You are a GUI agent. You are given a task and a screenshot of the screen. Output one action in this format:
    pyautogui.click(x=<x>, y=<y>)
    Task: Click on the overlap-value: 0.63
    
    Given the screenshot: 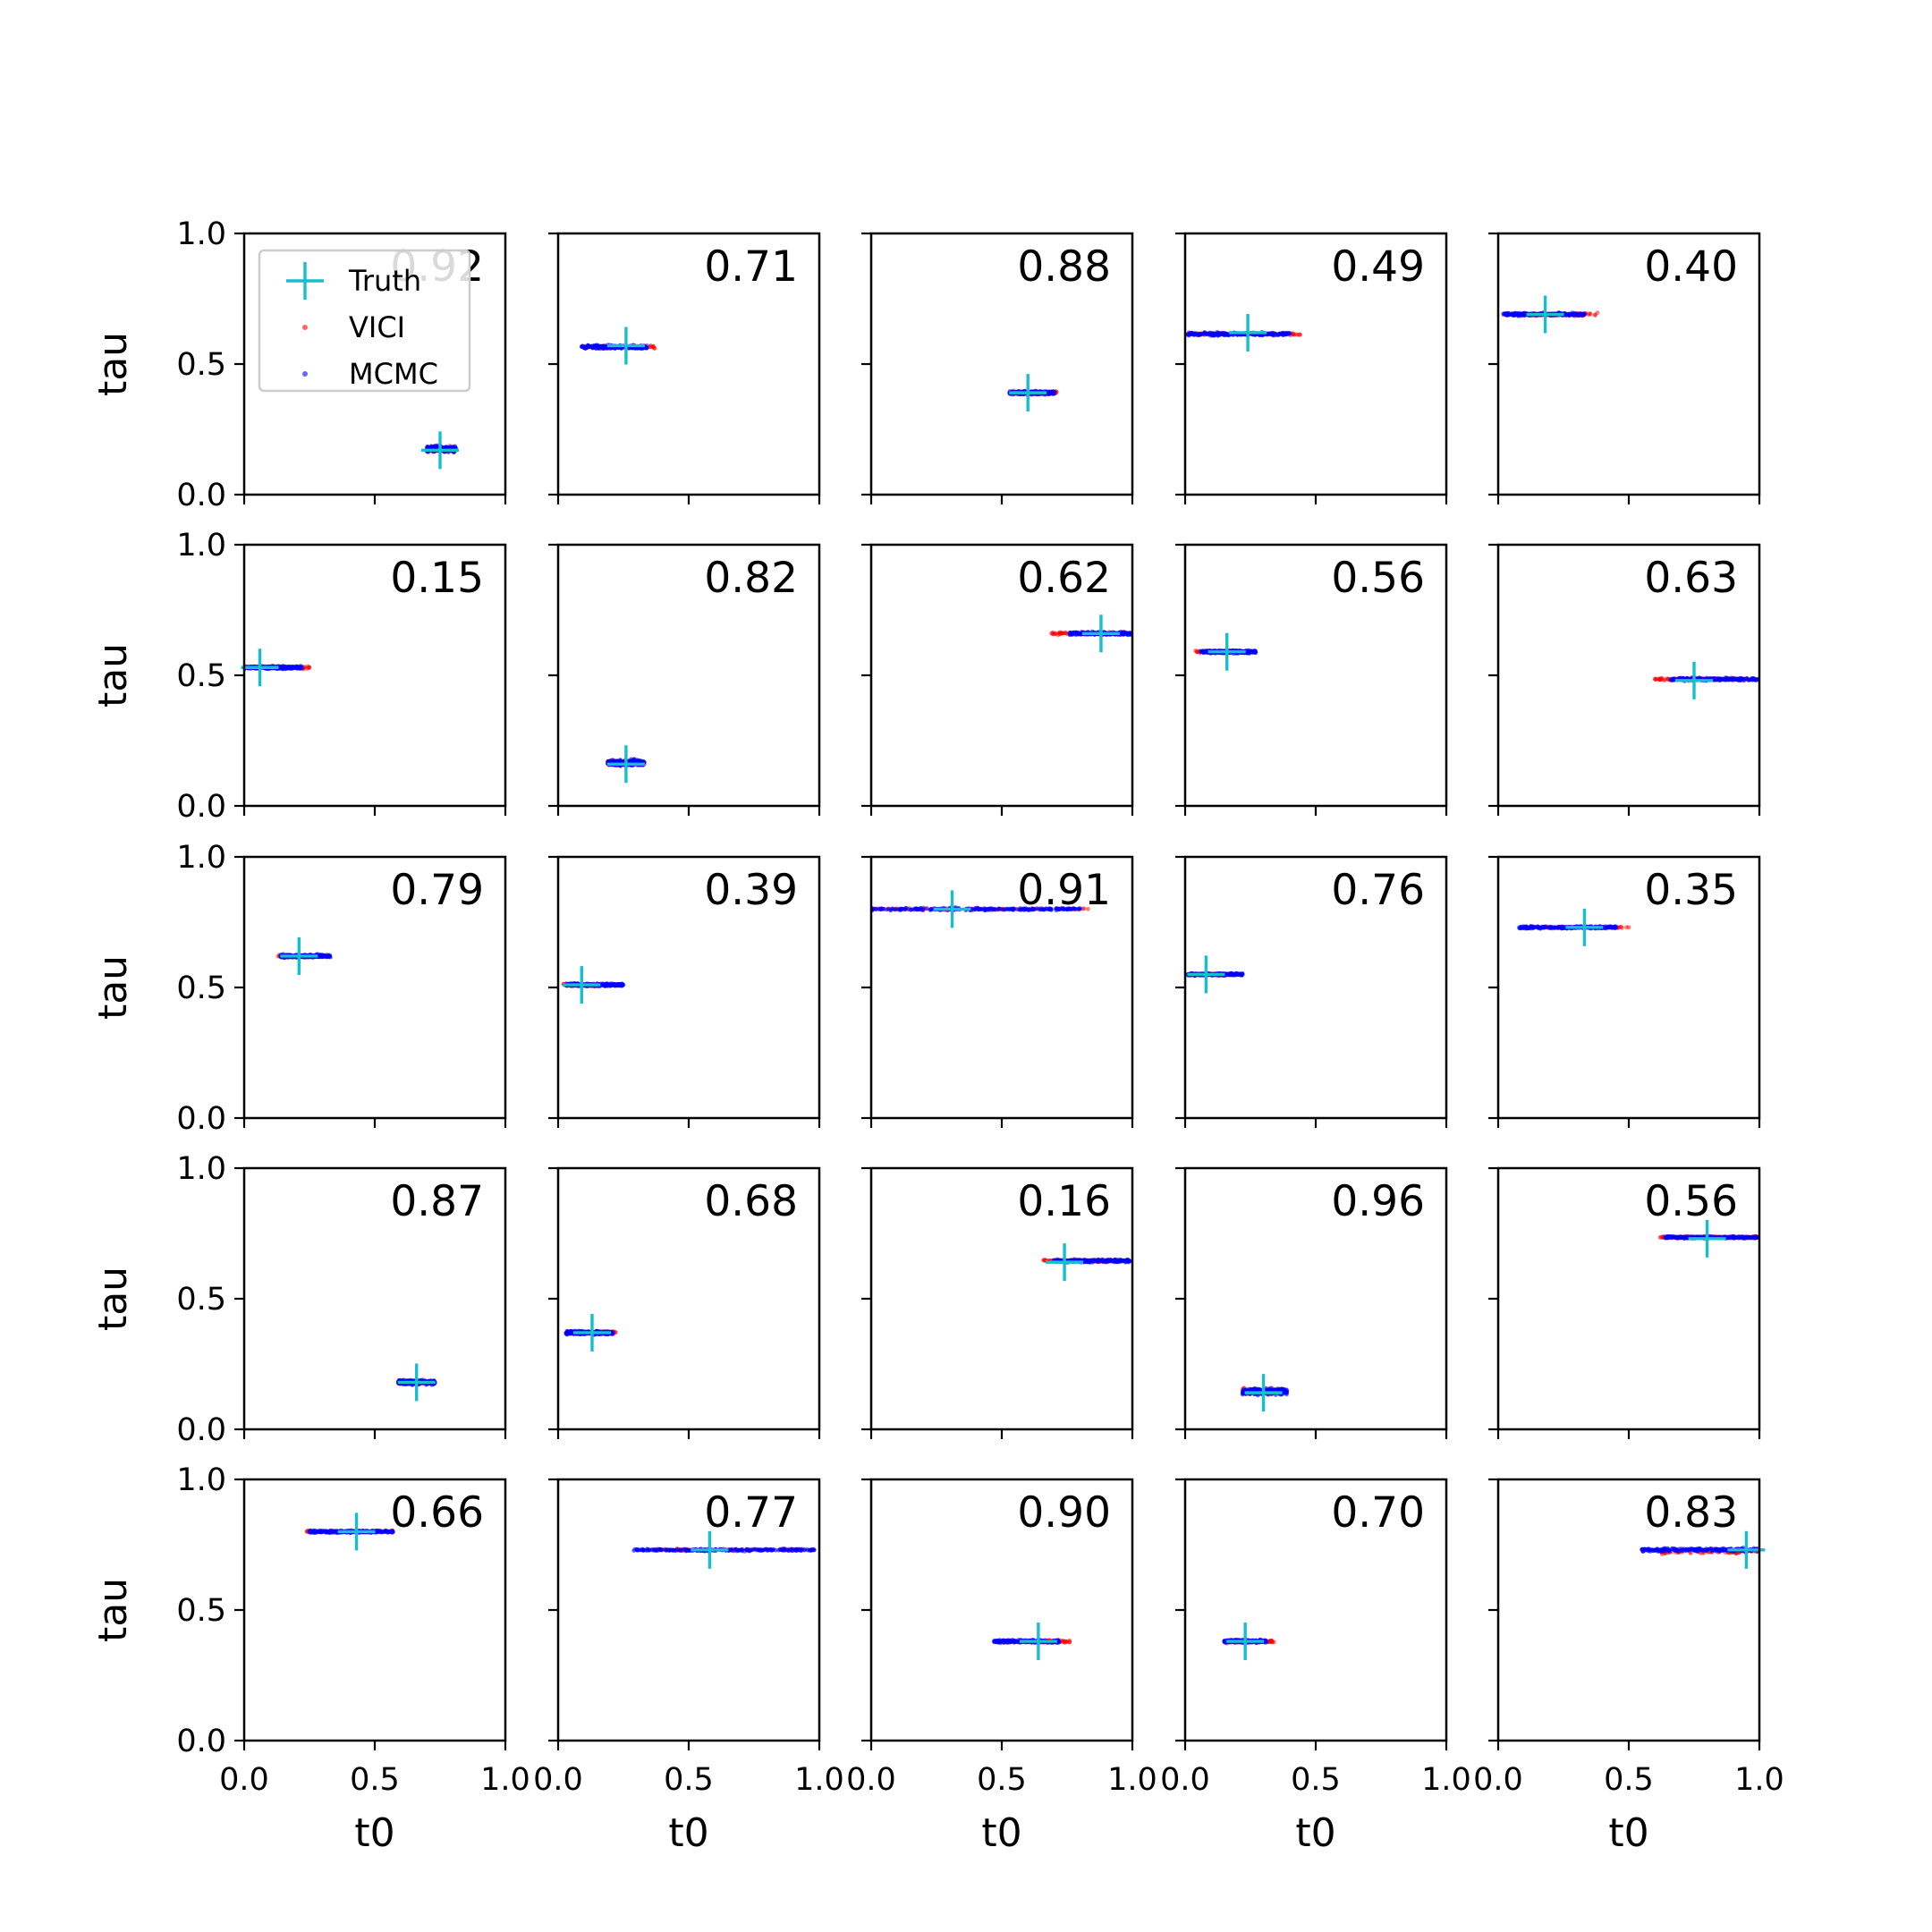 What is the action you would take?
    pyautogui.click(x=1691, y=578)
    